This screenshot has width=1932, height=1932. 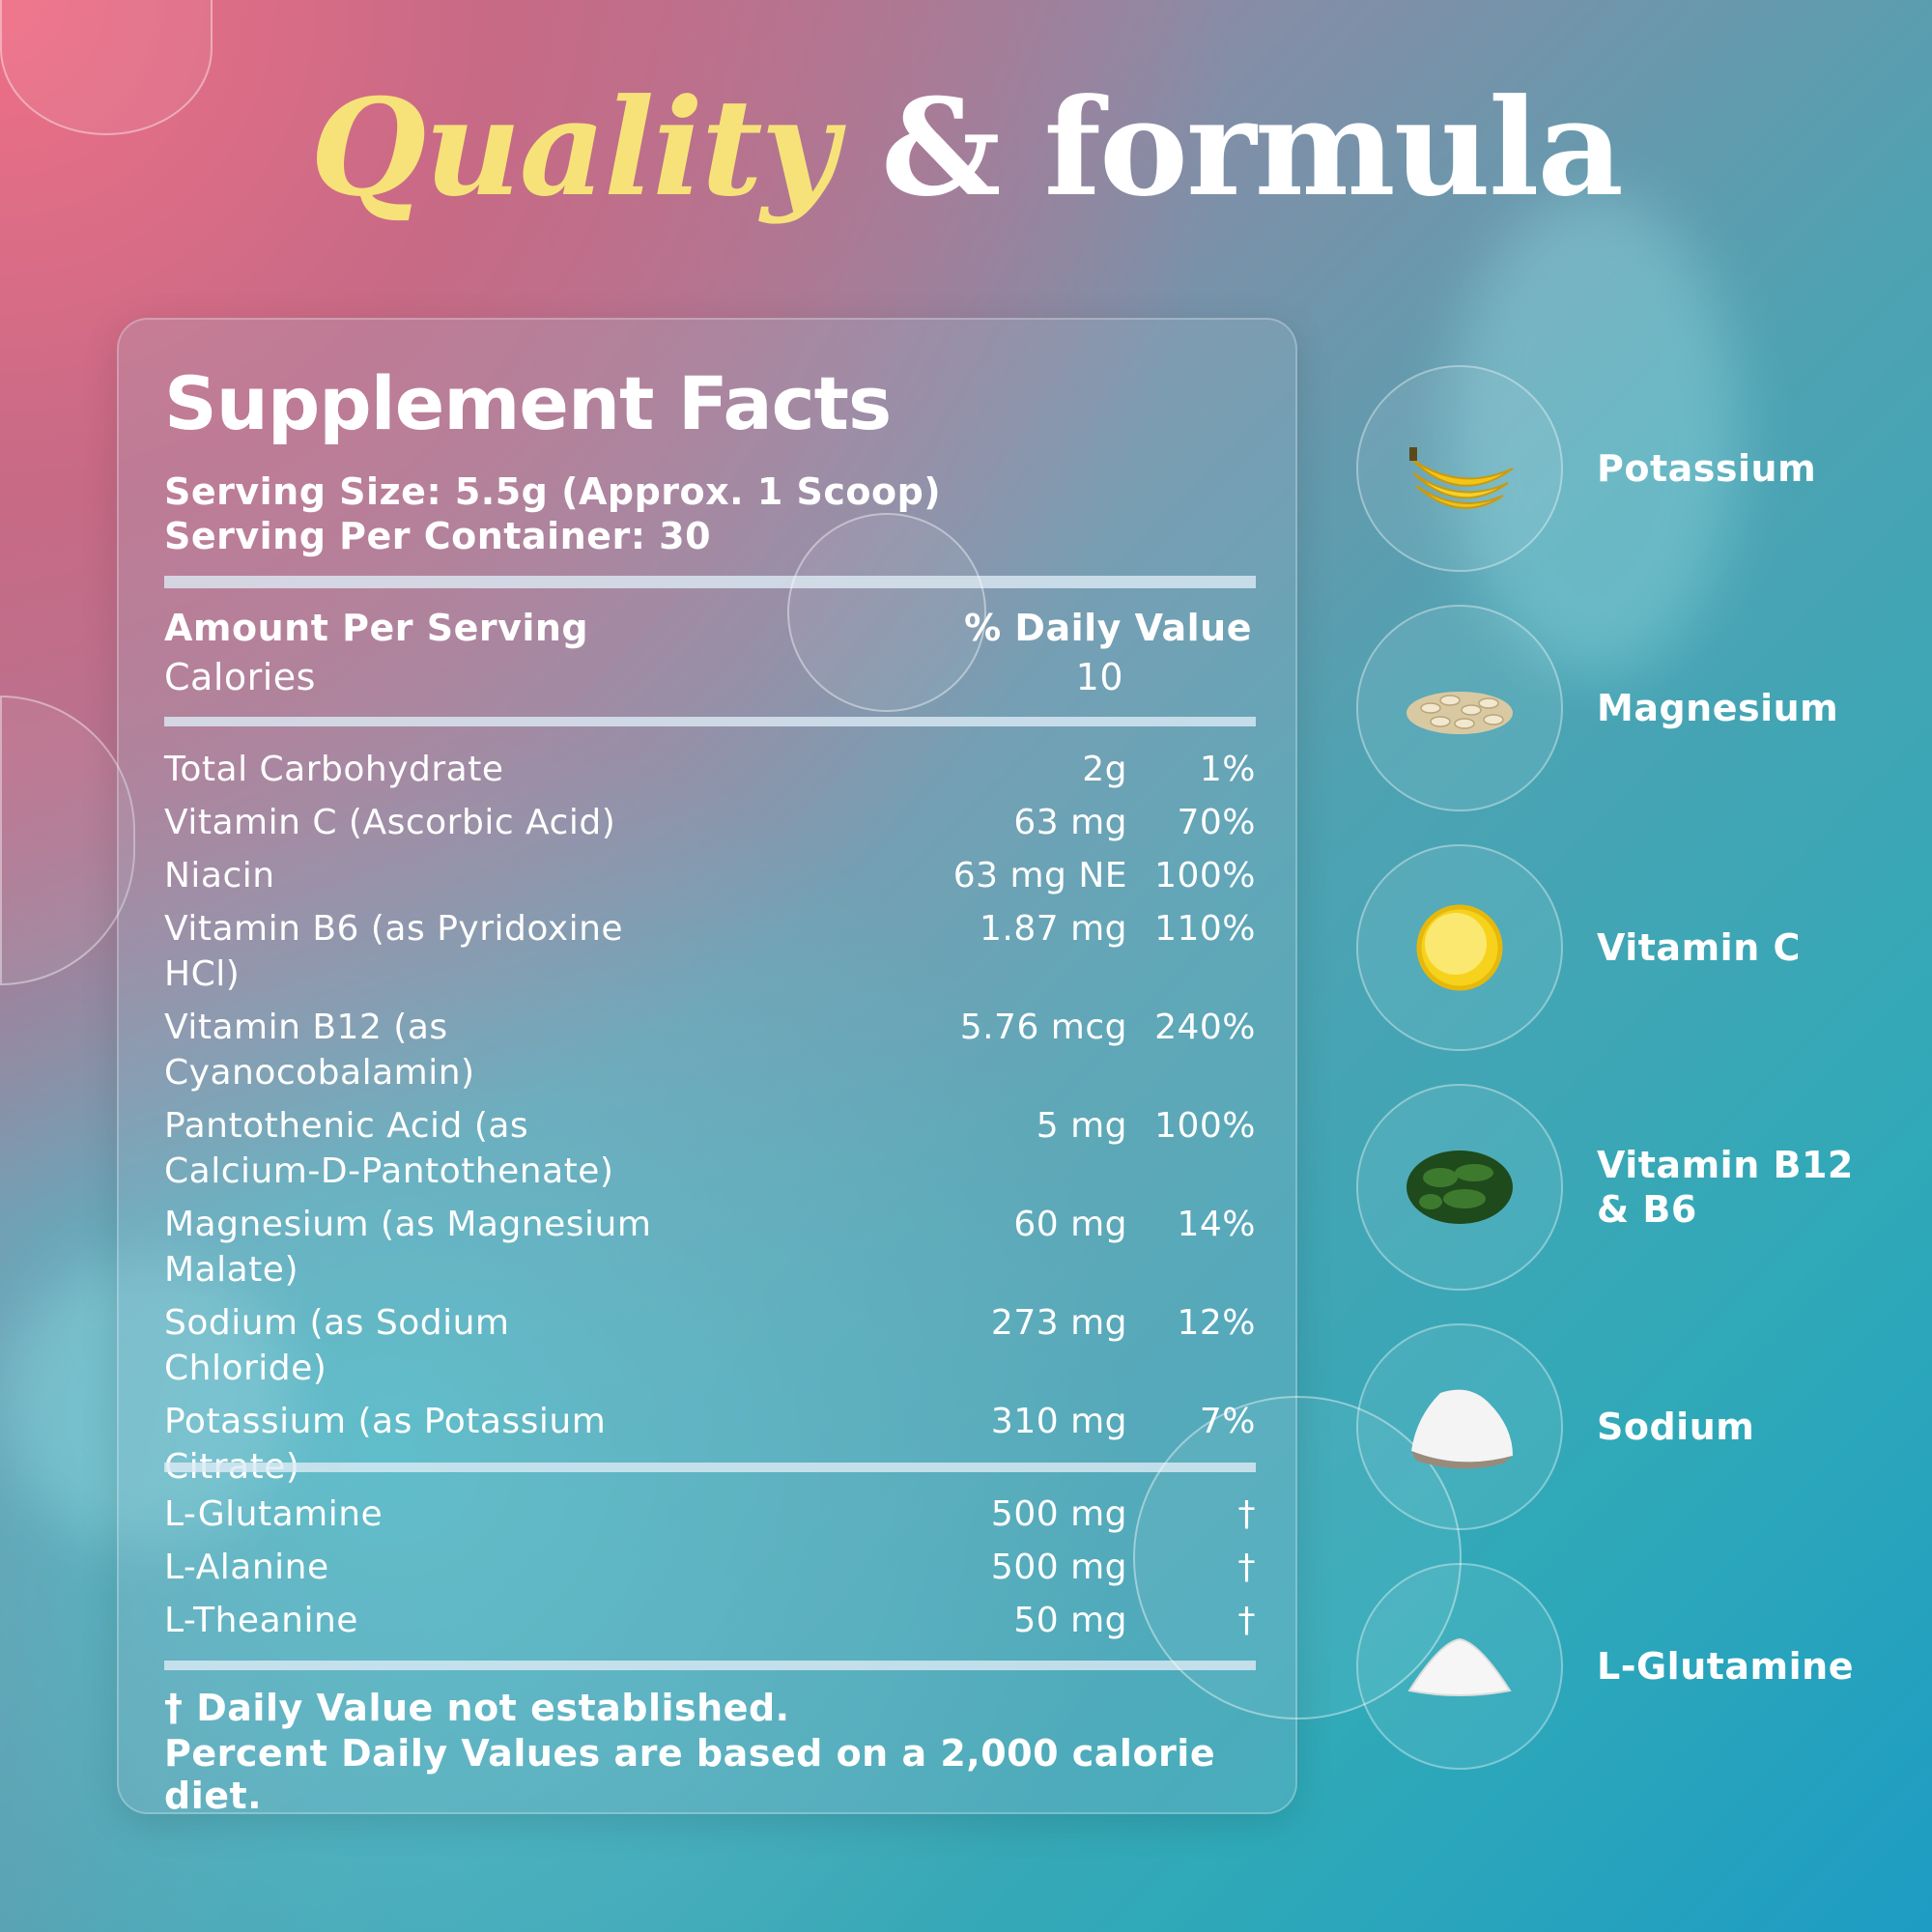 I want to click on nutrient-name: Magnesium (as Magnesium Malate), so click(x=408, y=1247).